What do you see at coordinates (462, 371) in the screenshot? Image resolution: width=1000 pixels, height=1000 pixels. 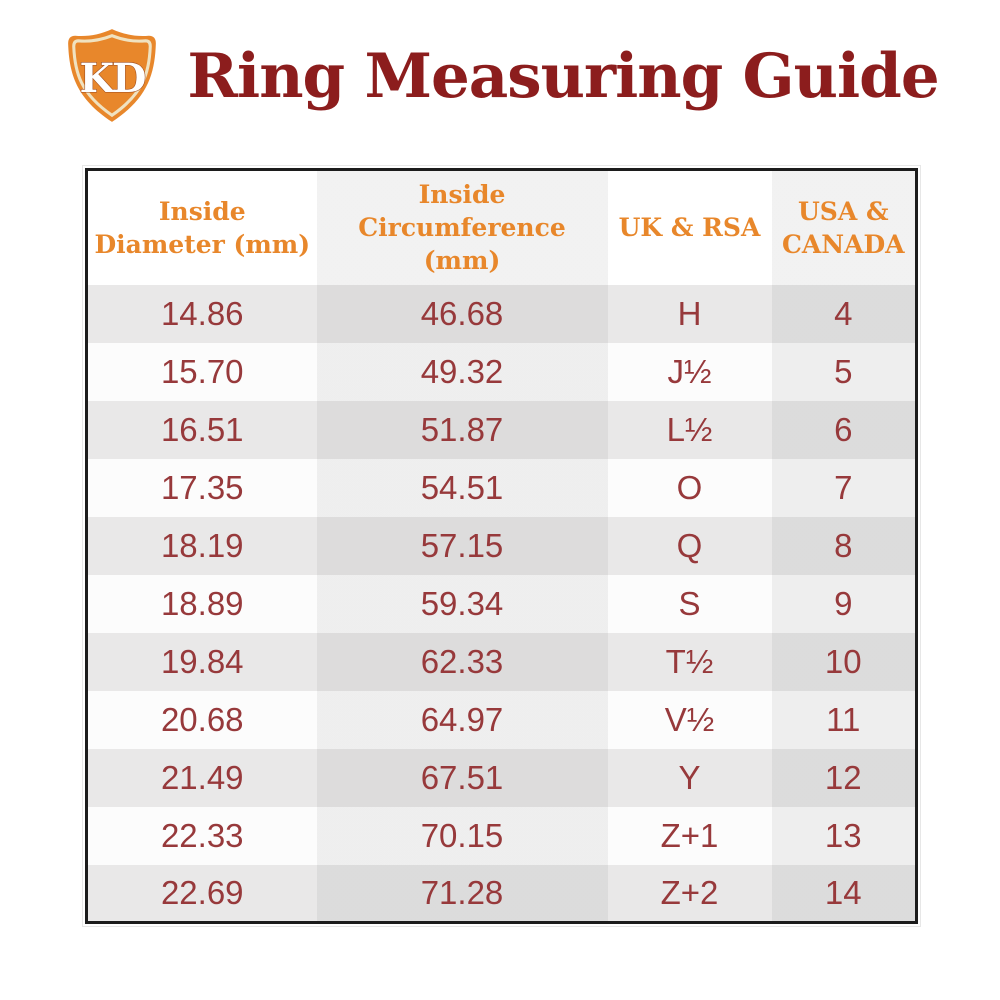 I see `table-cell: 49.32` at bounding box center [462, 371].